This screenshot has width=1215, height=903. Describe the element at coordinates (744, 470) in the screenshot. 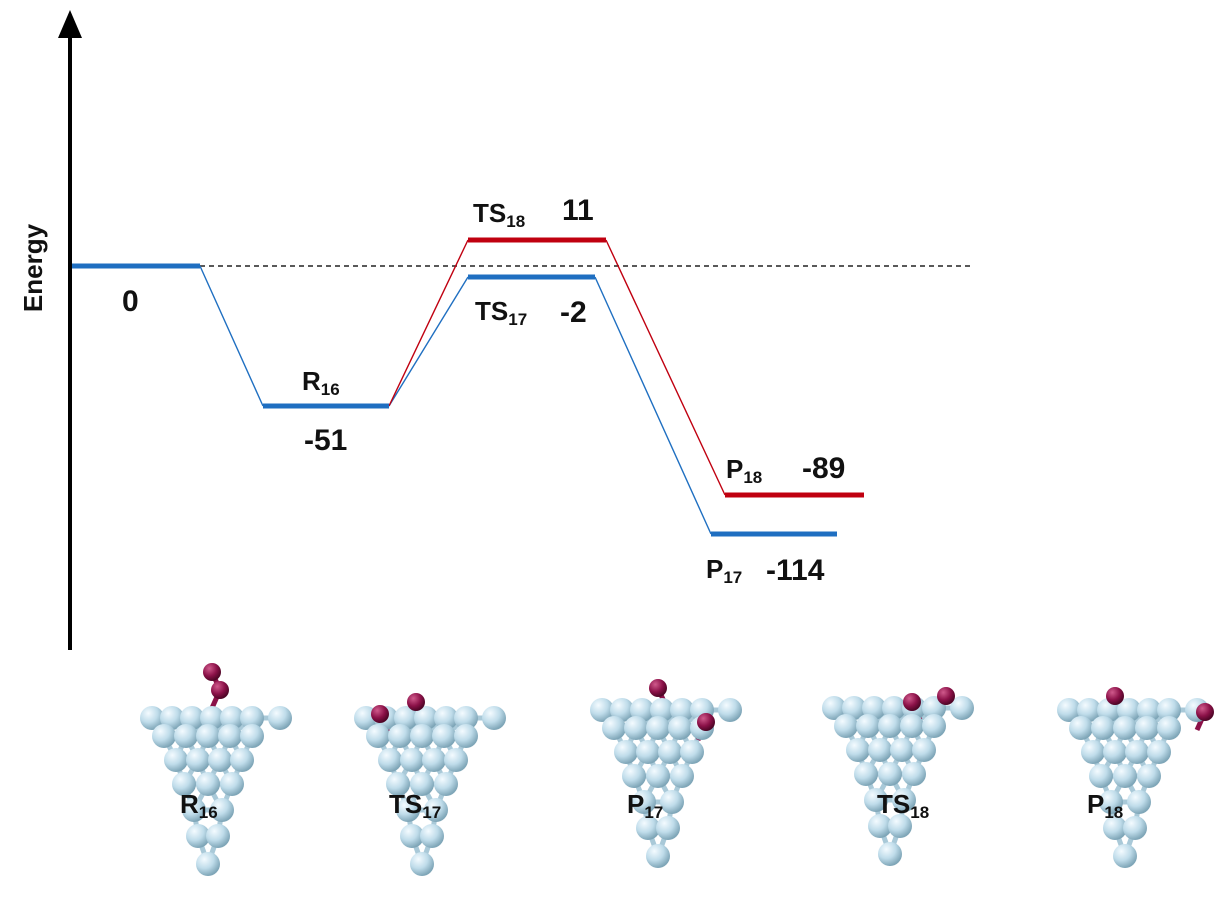

I see `level-p18-name: P18` at that location.